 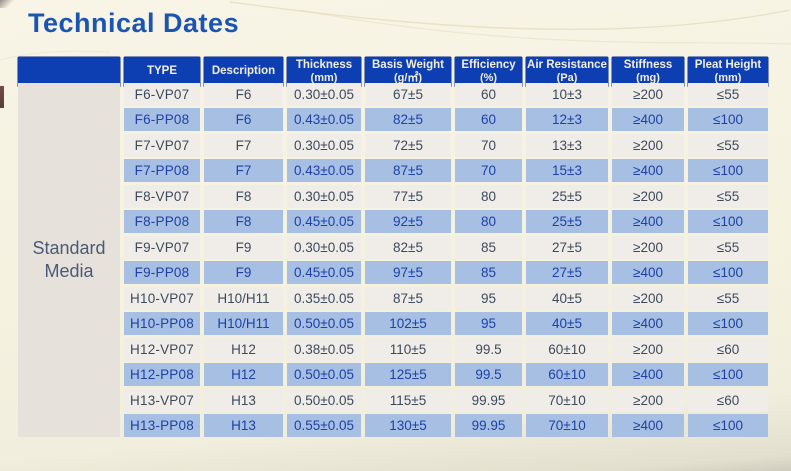 I want to click on column-header-label: Air Resistance, so click(x=567, y=65).